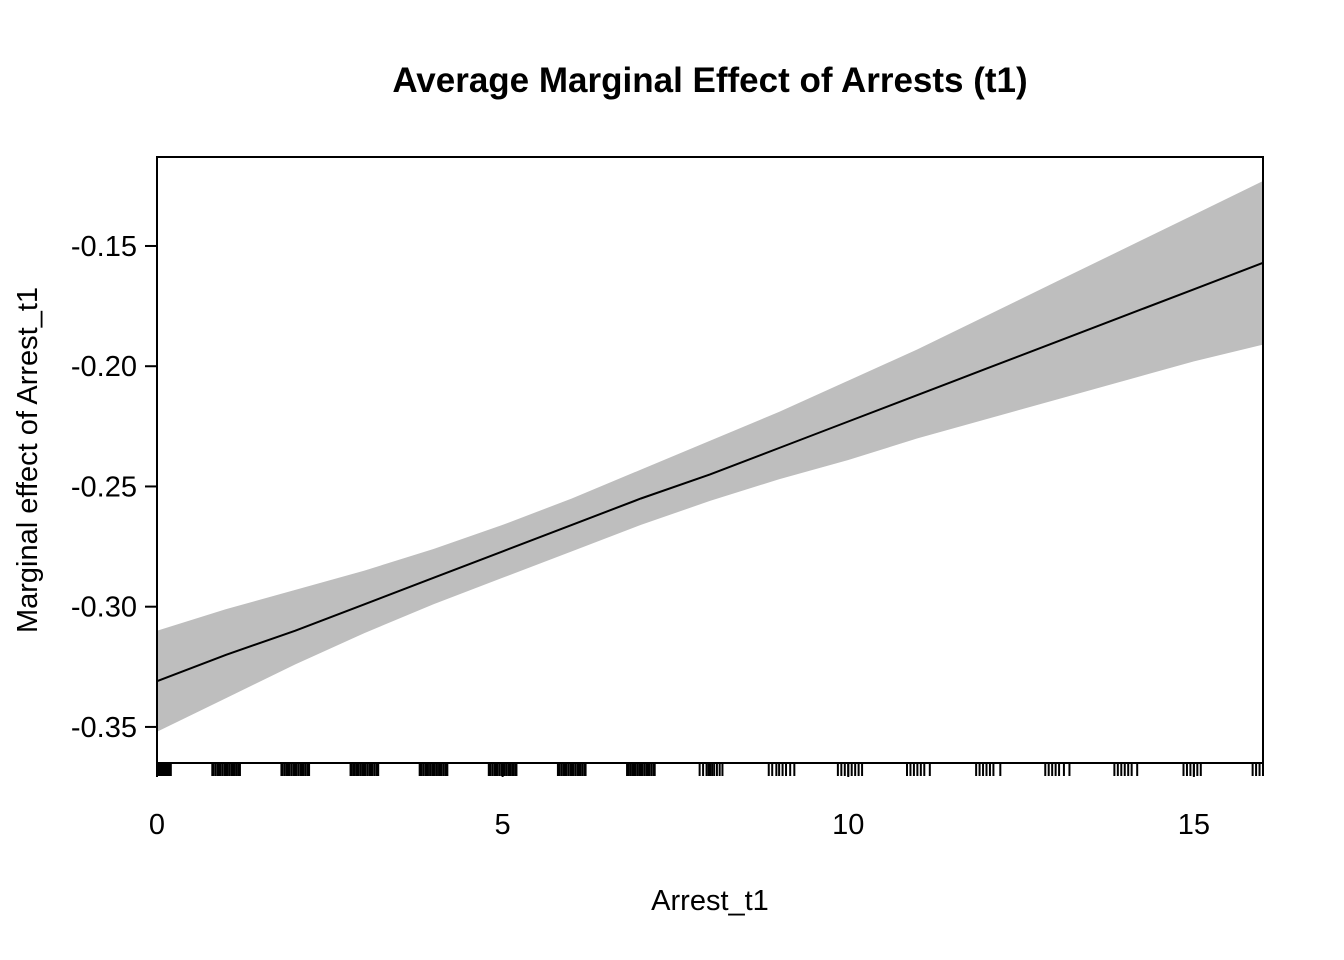 The image size is (1344, 960). What do you see at coordinates (710, 769) in the screenshot?
I see `rug` at bounding box center [710, 769].